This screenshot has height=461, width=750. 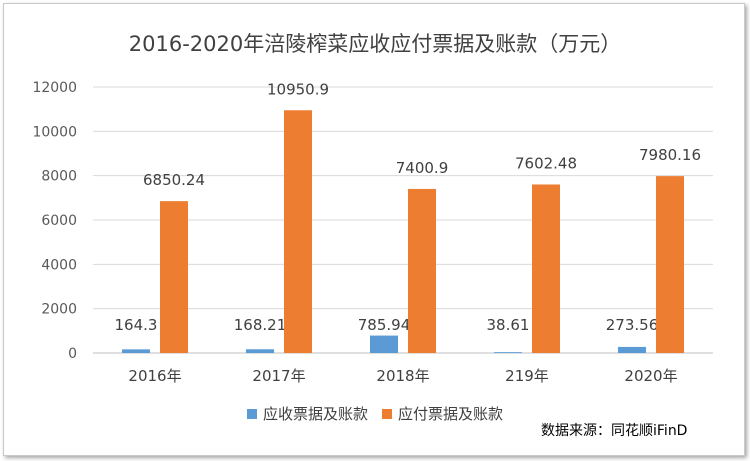 What do you see at coordinates (278, 376) in the screenshot?
I see `x-tick-label: 2017年` at bounding box center [278, 376].